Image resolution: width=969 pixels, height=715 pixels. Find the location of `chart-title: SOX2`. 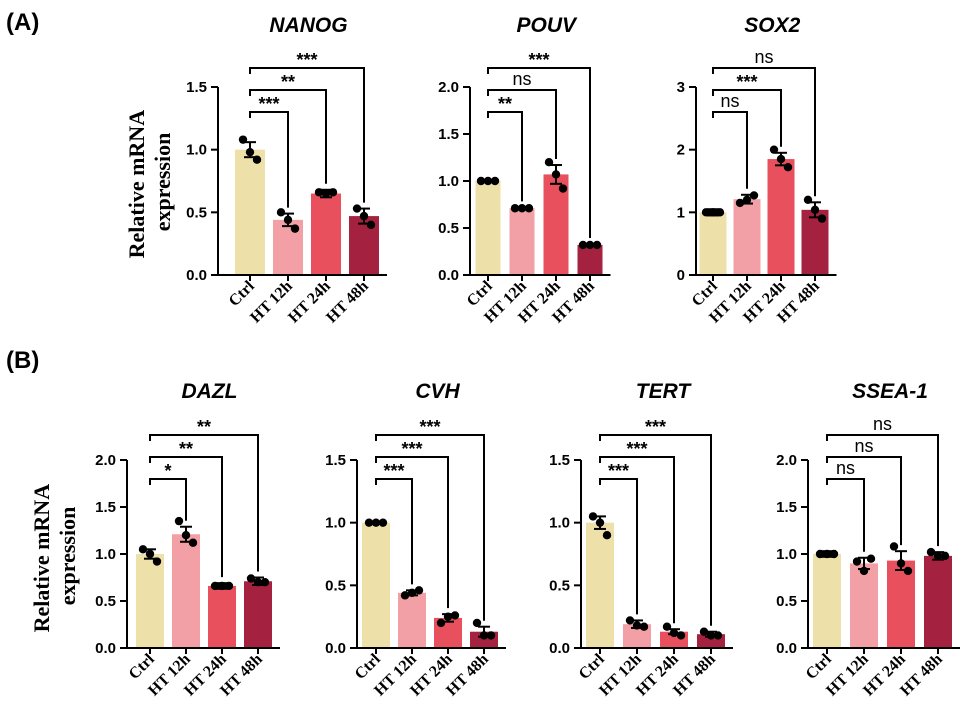

chart-title: SOX2 is located at coordinates (772, 25).